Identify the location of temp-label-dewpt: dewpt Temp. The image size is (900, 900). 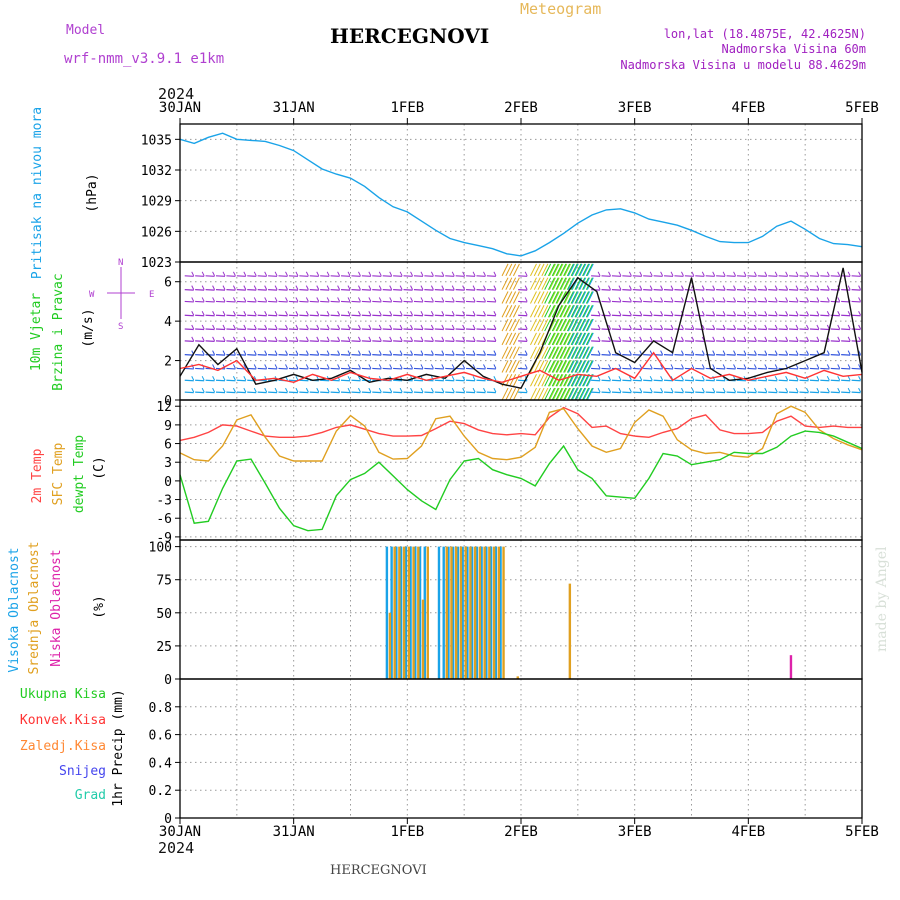
(79, 474).